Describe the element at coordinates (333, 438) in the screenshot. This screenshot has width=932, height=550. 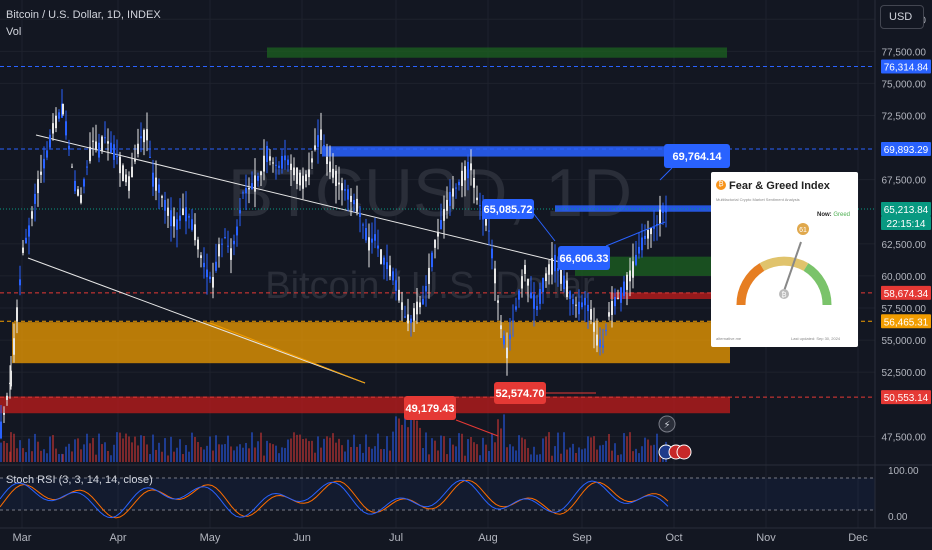
I see `volume-bars` at that location.